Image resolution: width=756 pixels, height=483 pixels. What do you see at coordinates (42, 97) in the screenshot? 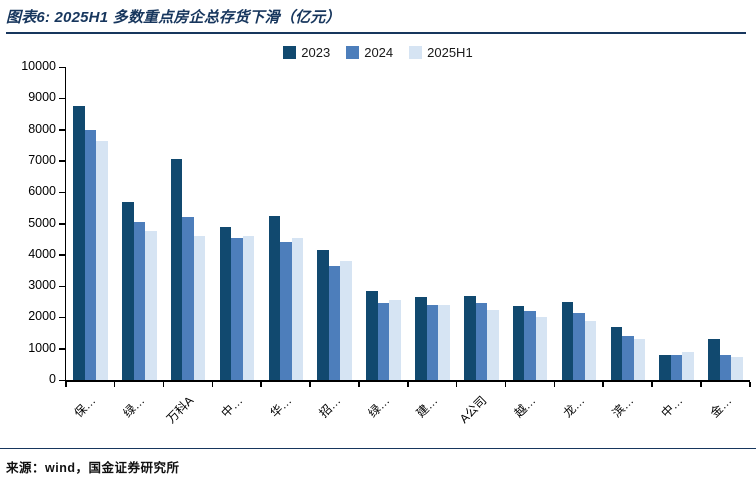
I see `y-axis-tick-label: 9000` at bounding box center [42, 97].